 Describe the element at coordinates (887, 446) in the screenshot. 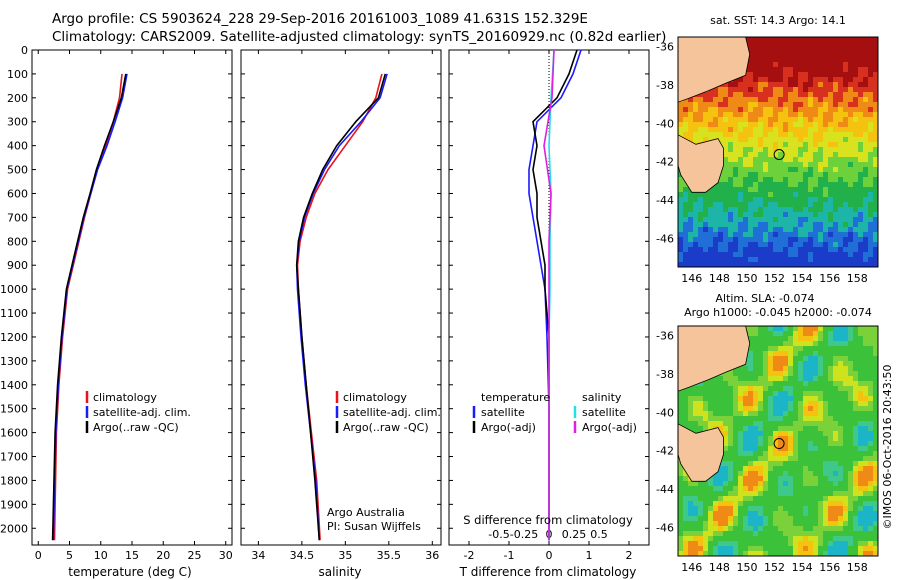

I see `copyright-footer: ©IMOS 06-Oct-2016 20:43:50` at that location.